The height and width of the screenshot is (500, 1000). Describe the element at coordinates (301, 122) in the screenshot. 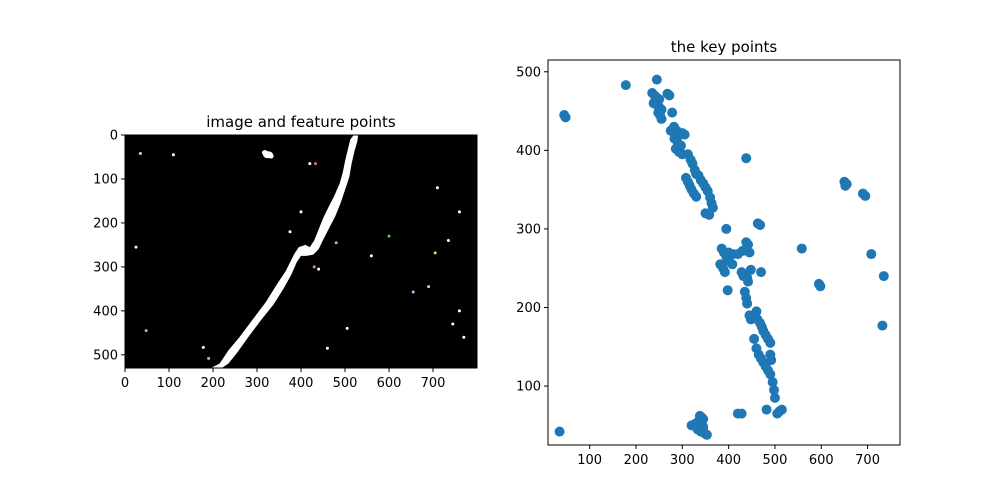

I see `image-axes-title: image and feature points` at that location.